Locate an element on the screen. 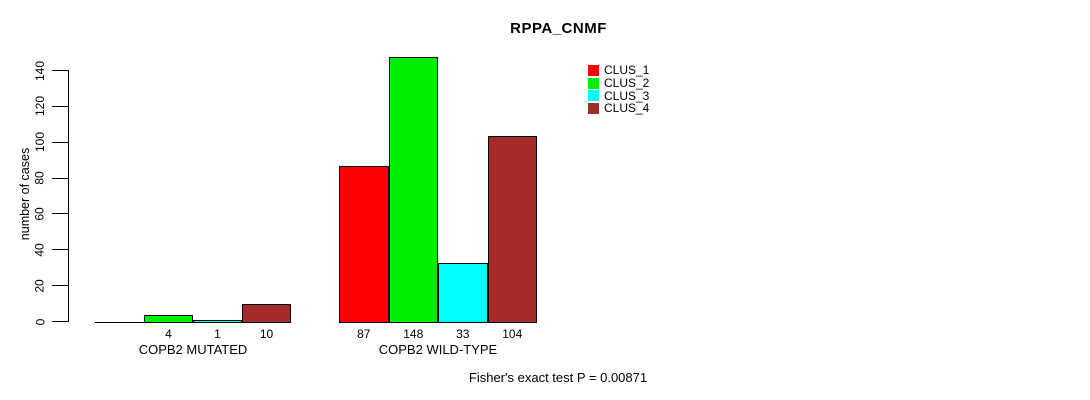 This screenshot has height=400, width=1090. legend: CLUS_1 CLUS_2 CLUS_3 CLUS_4 is located at coordinates (618, 89).